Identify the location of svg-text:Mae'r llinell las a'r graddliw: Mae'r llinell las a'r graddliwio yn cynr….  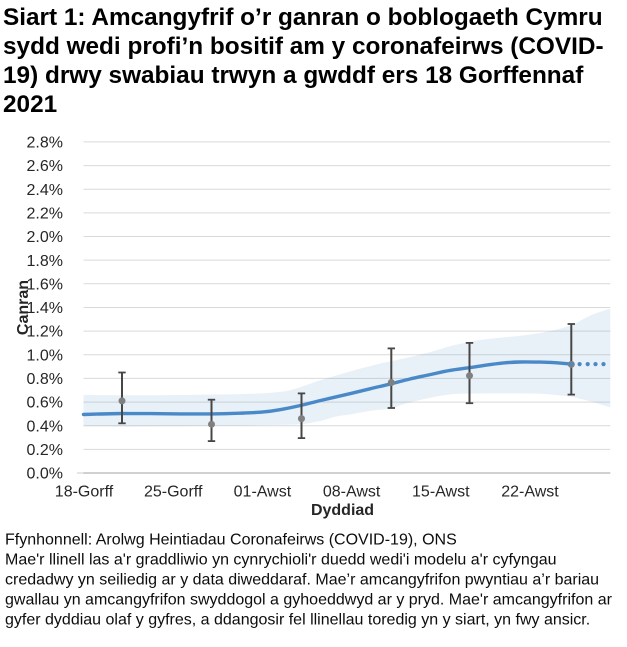
(281, 560).